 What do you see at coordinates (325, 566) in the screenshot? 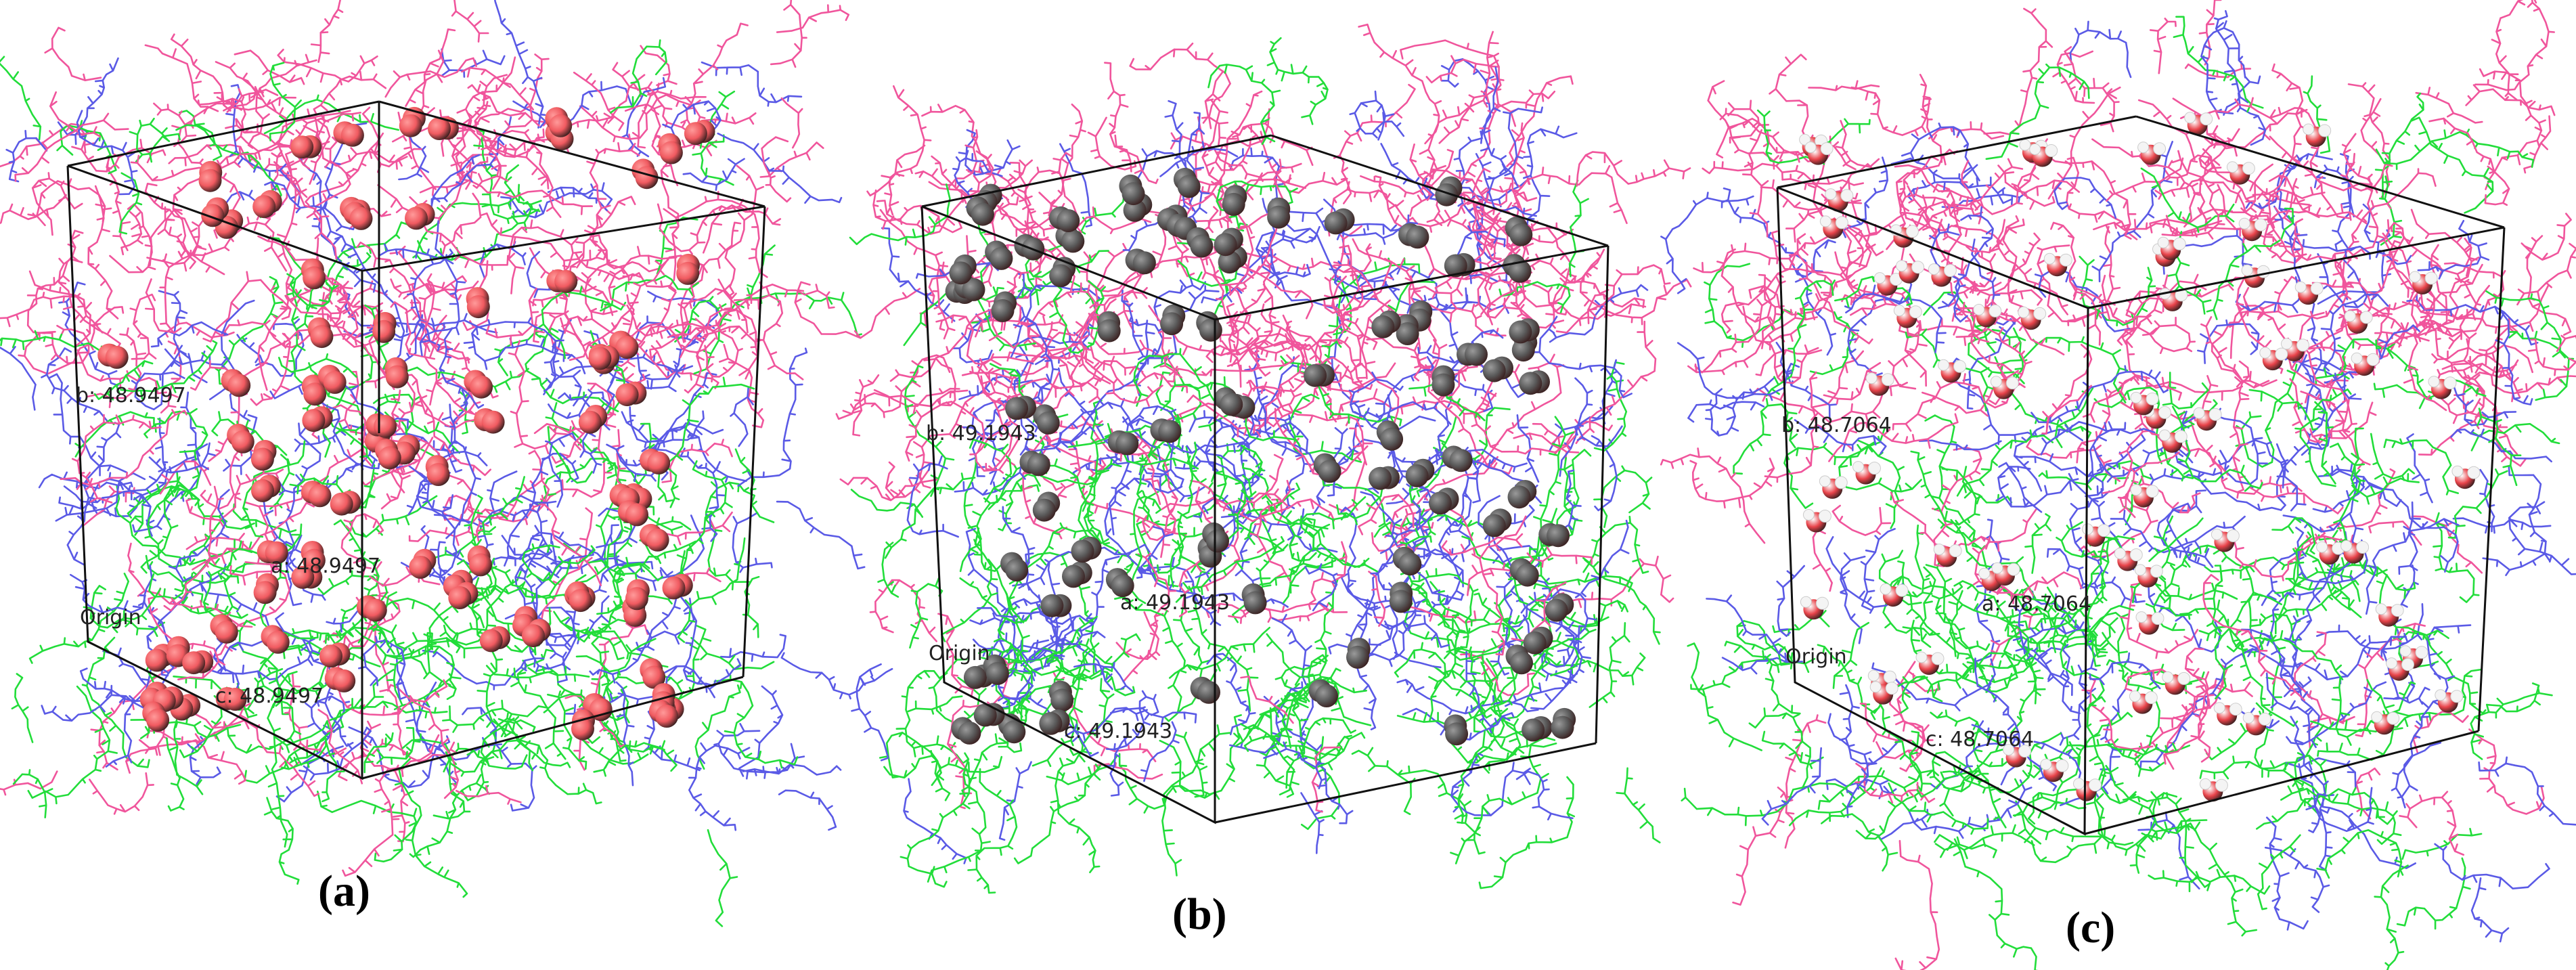
I see `cell-length-a-label: a: 48.9497` at bounding box center [325, 566].